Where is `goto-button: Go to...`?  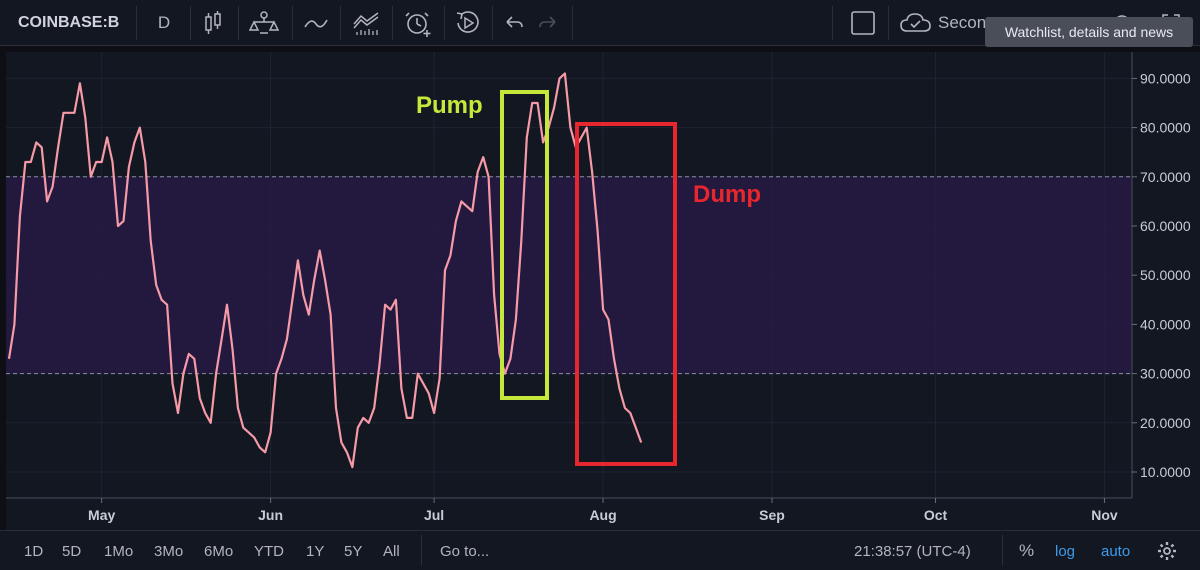 goto-button: Go to... is located at coordinates (465, 551).